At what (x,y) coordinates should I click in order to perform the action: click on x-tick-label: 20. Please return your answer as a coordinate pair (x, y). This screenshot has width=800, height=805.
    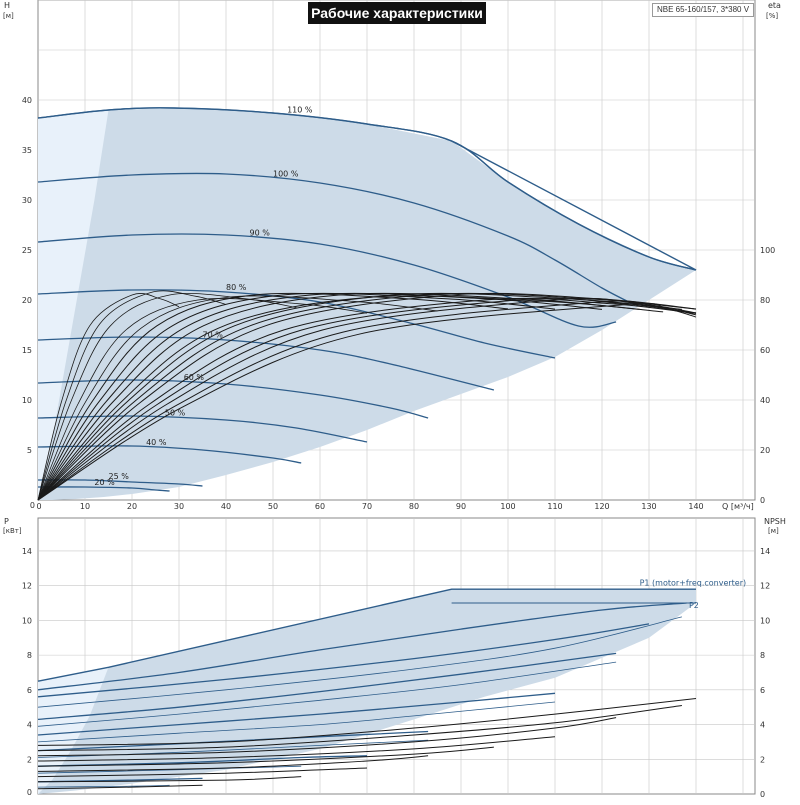
    Looking at the image, I should click on (132, 506).